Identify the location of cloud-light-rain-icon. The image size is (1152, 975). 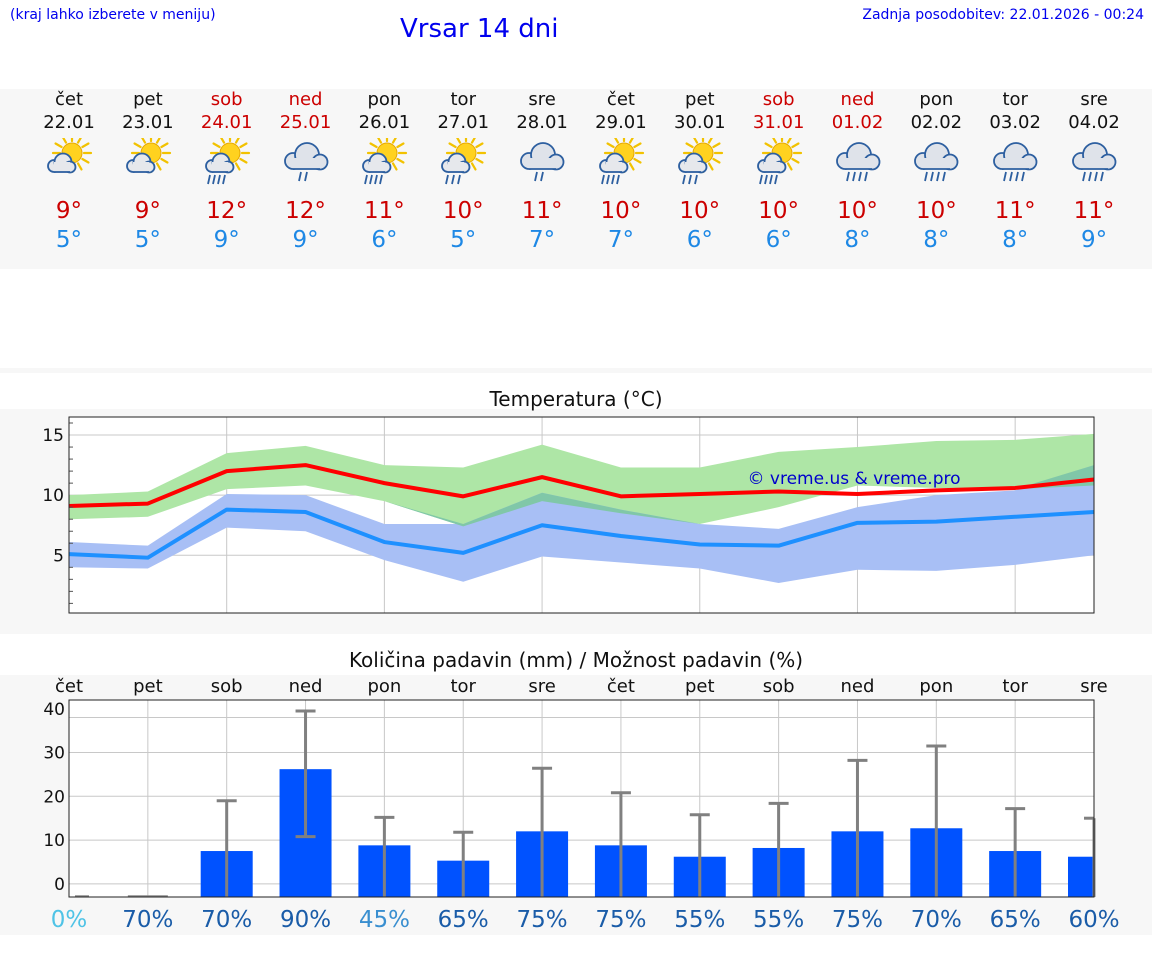
(542, 162).